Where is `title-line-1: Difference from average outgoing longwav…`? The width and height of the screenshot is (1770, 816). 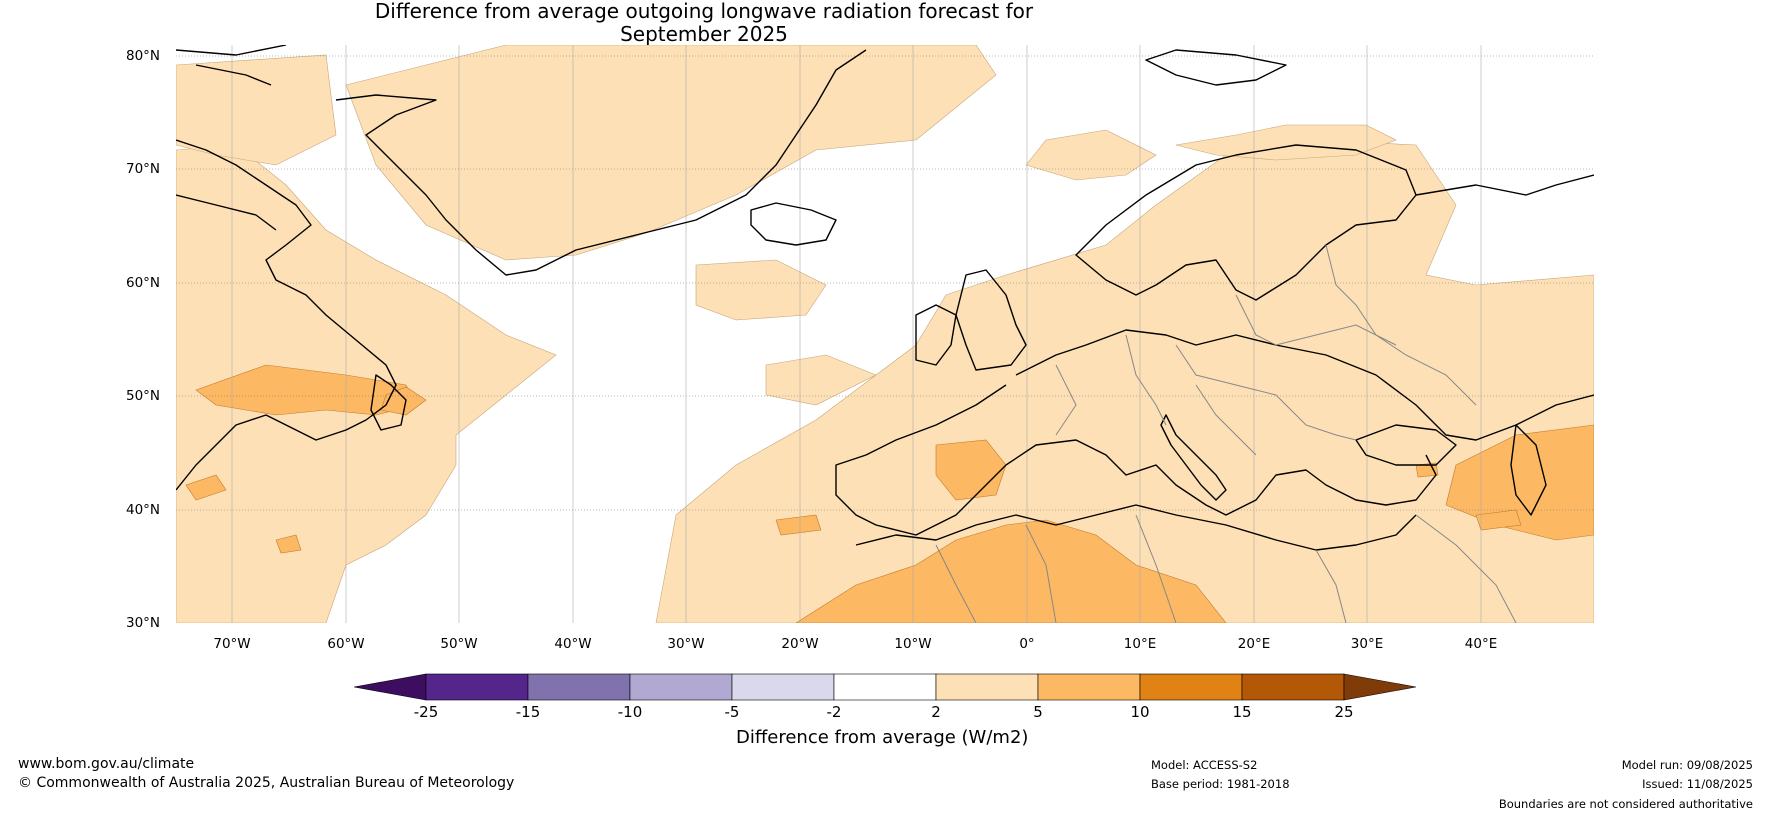 title-line-1: Difference from average outgoing longwav… is located at coordinates (704, 11).